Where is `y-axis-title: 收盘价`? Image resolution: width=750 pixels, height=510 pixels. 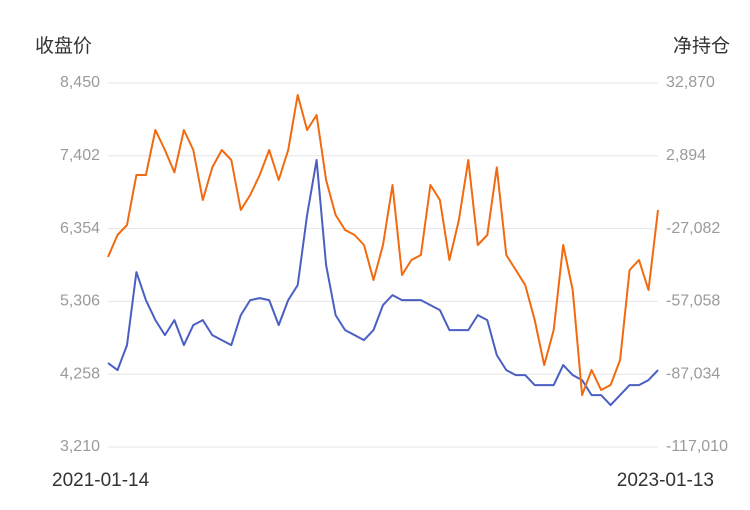 y-axis-title: 收盘价 is located at coordinates (63, 46).